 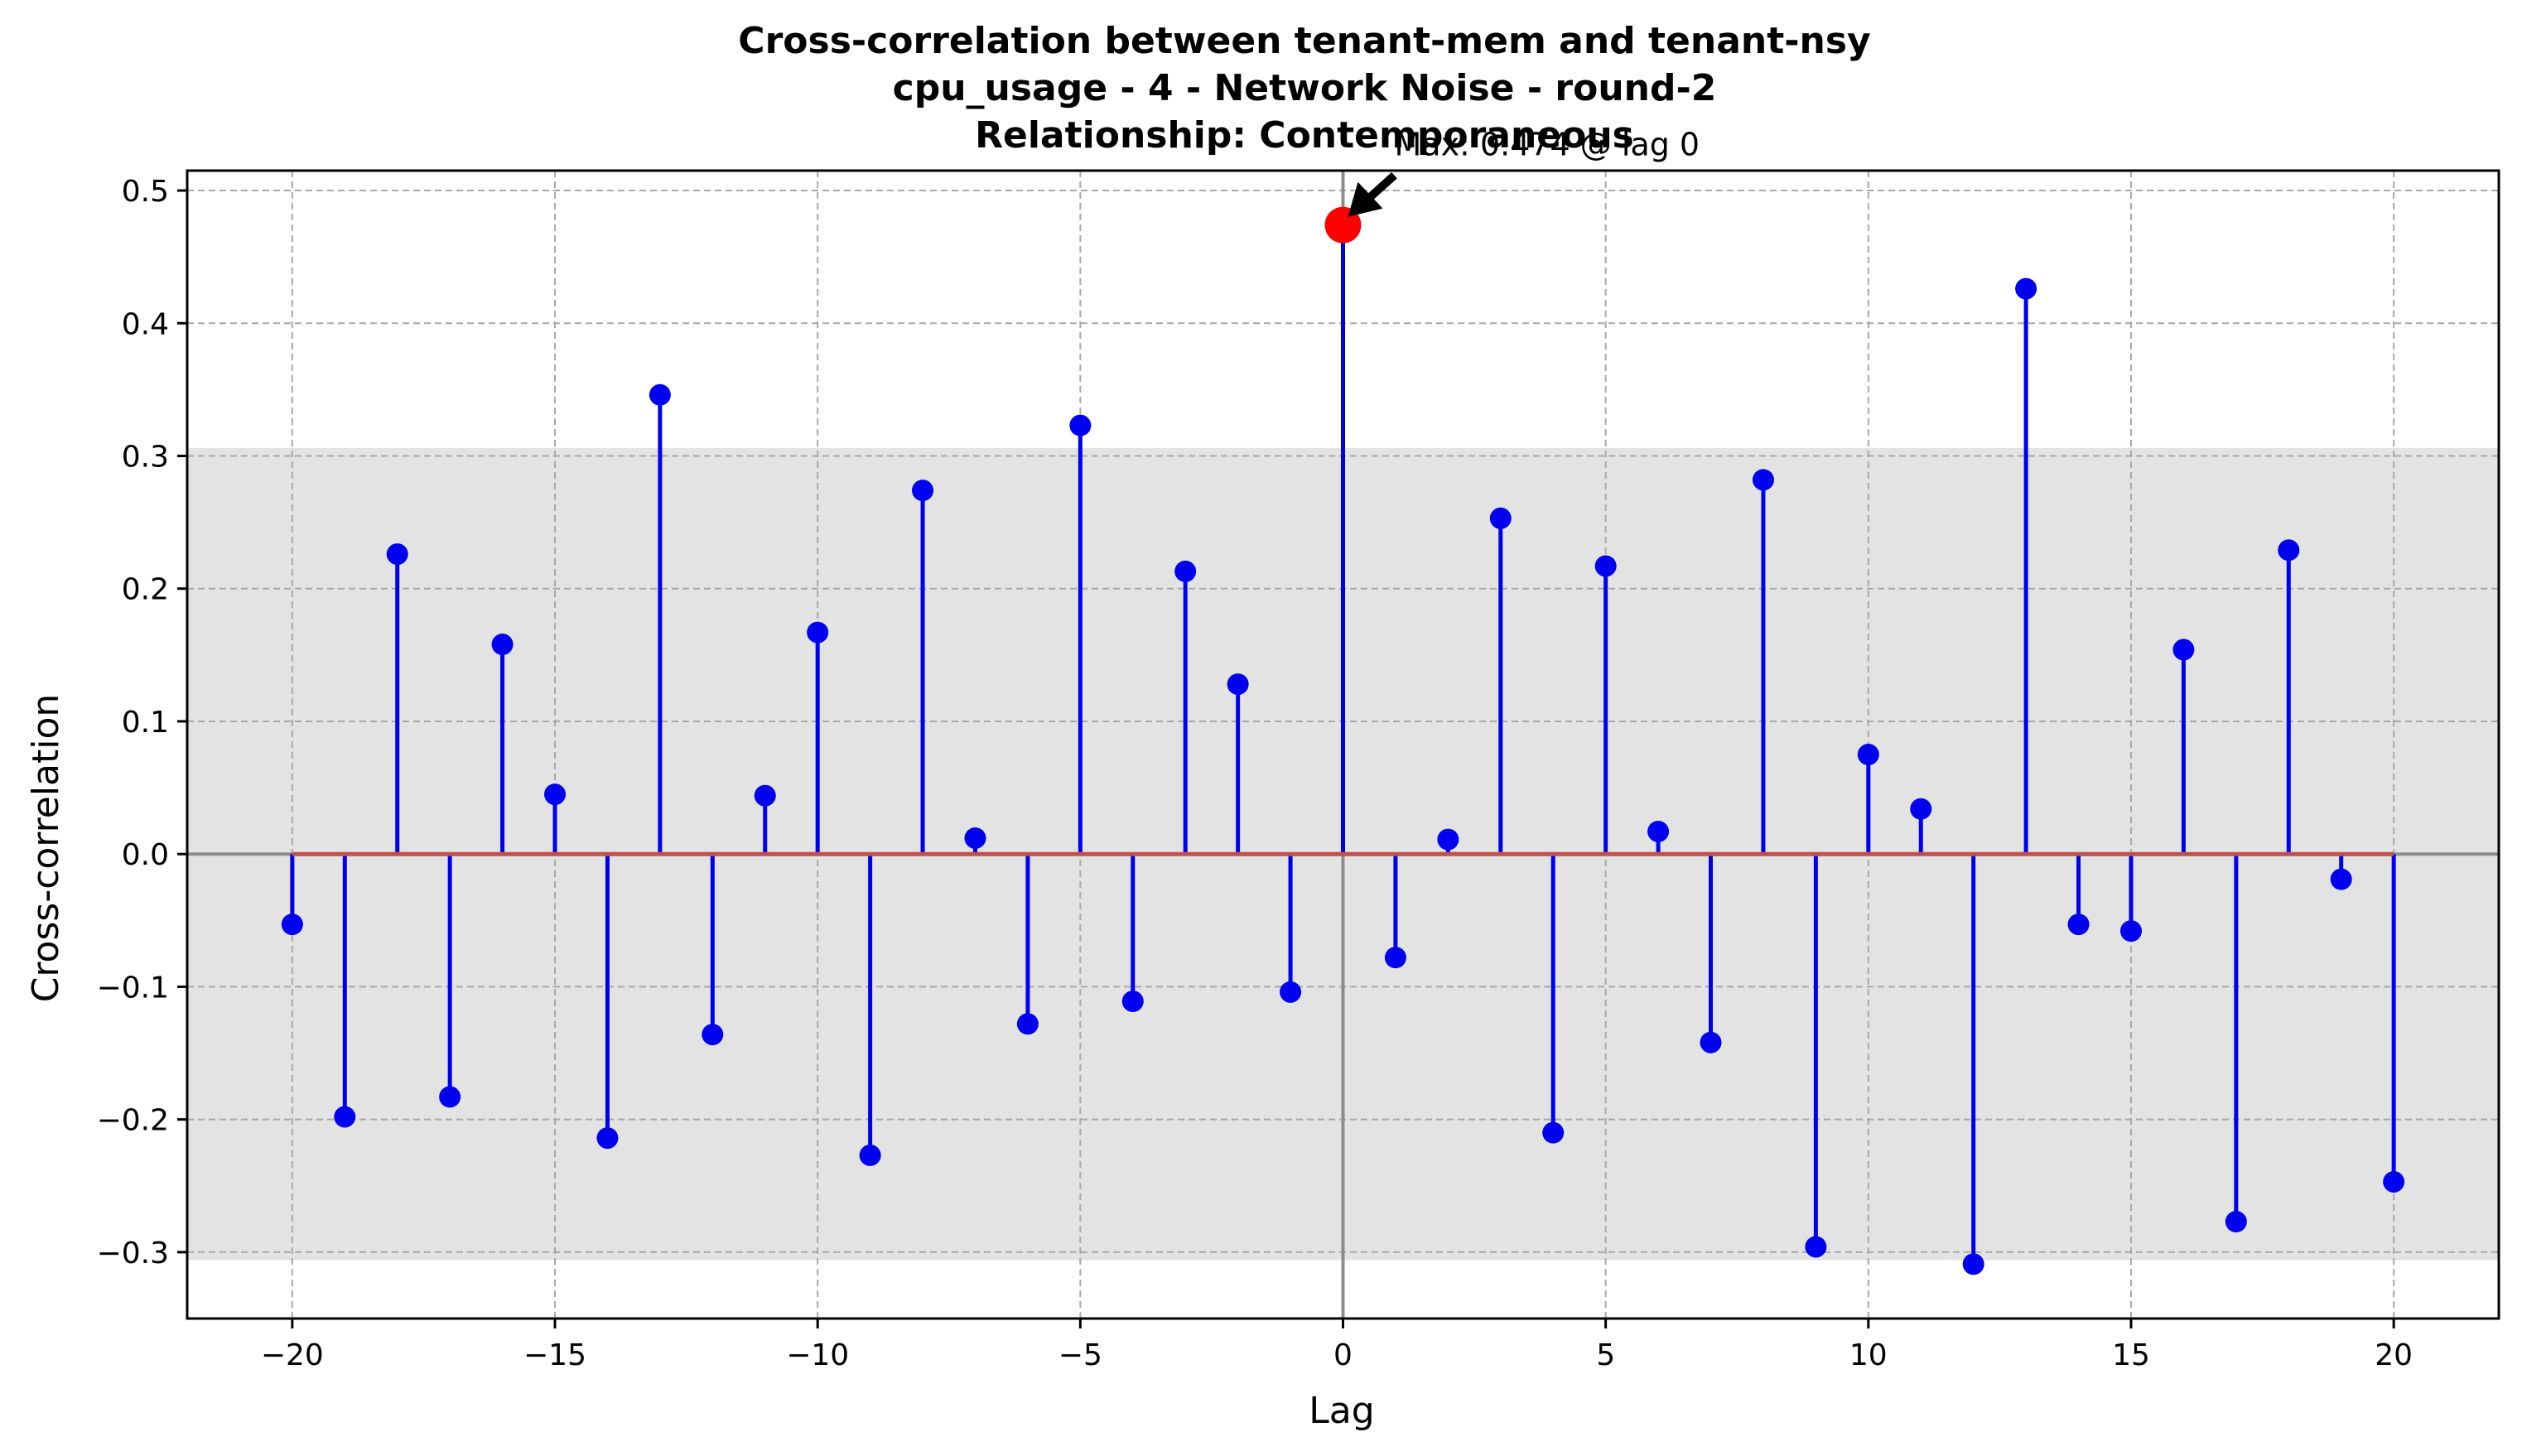 What do you see at coordinates (46, 848) in the screenshot?
I see `y-axis-label: Cross-correlation` at bounding box center [46, 848].